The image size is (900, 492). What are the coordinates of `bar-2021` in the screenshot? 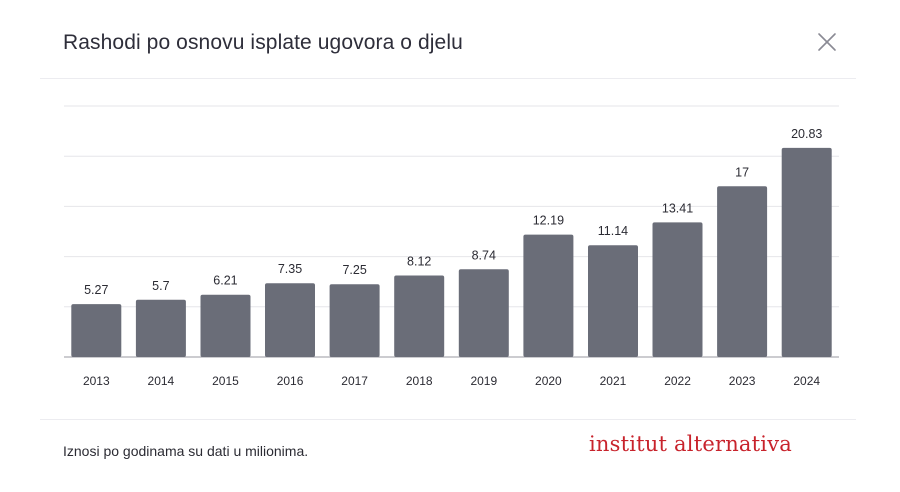 It's located at (613, 301).